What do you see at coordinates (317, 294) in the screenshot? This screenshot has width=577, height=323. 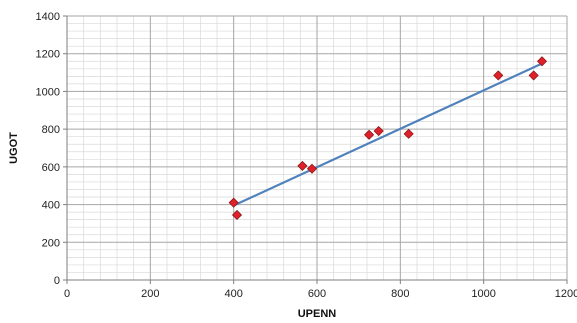 I see `x-tick-label: 600` at bounding box center [317, 294].